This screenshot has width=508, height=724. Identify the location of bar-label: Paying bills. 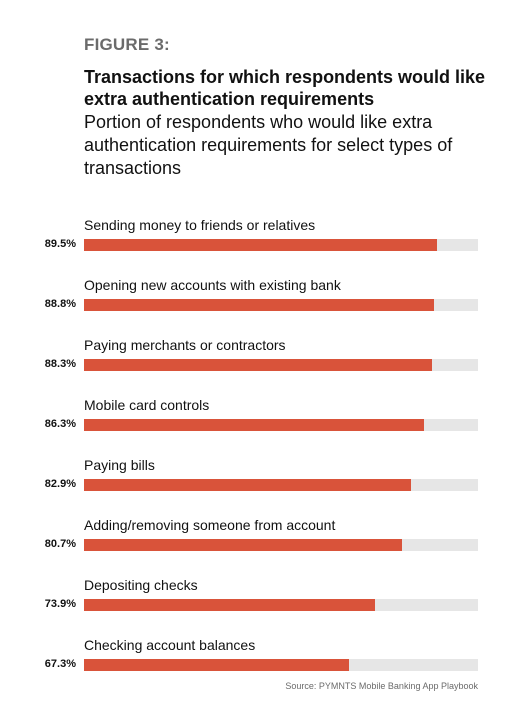
(119, 465).